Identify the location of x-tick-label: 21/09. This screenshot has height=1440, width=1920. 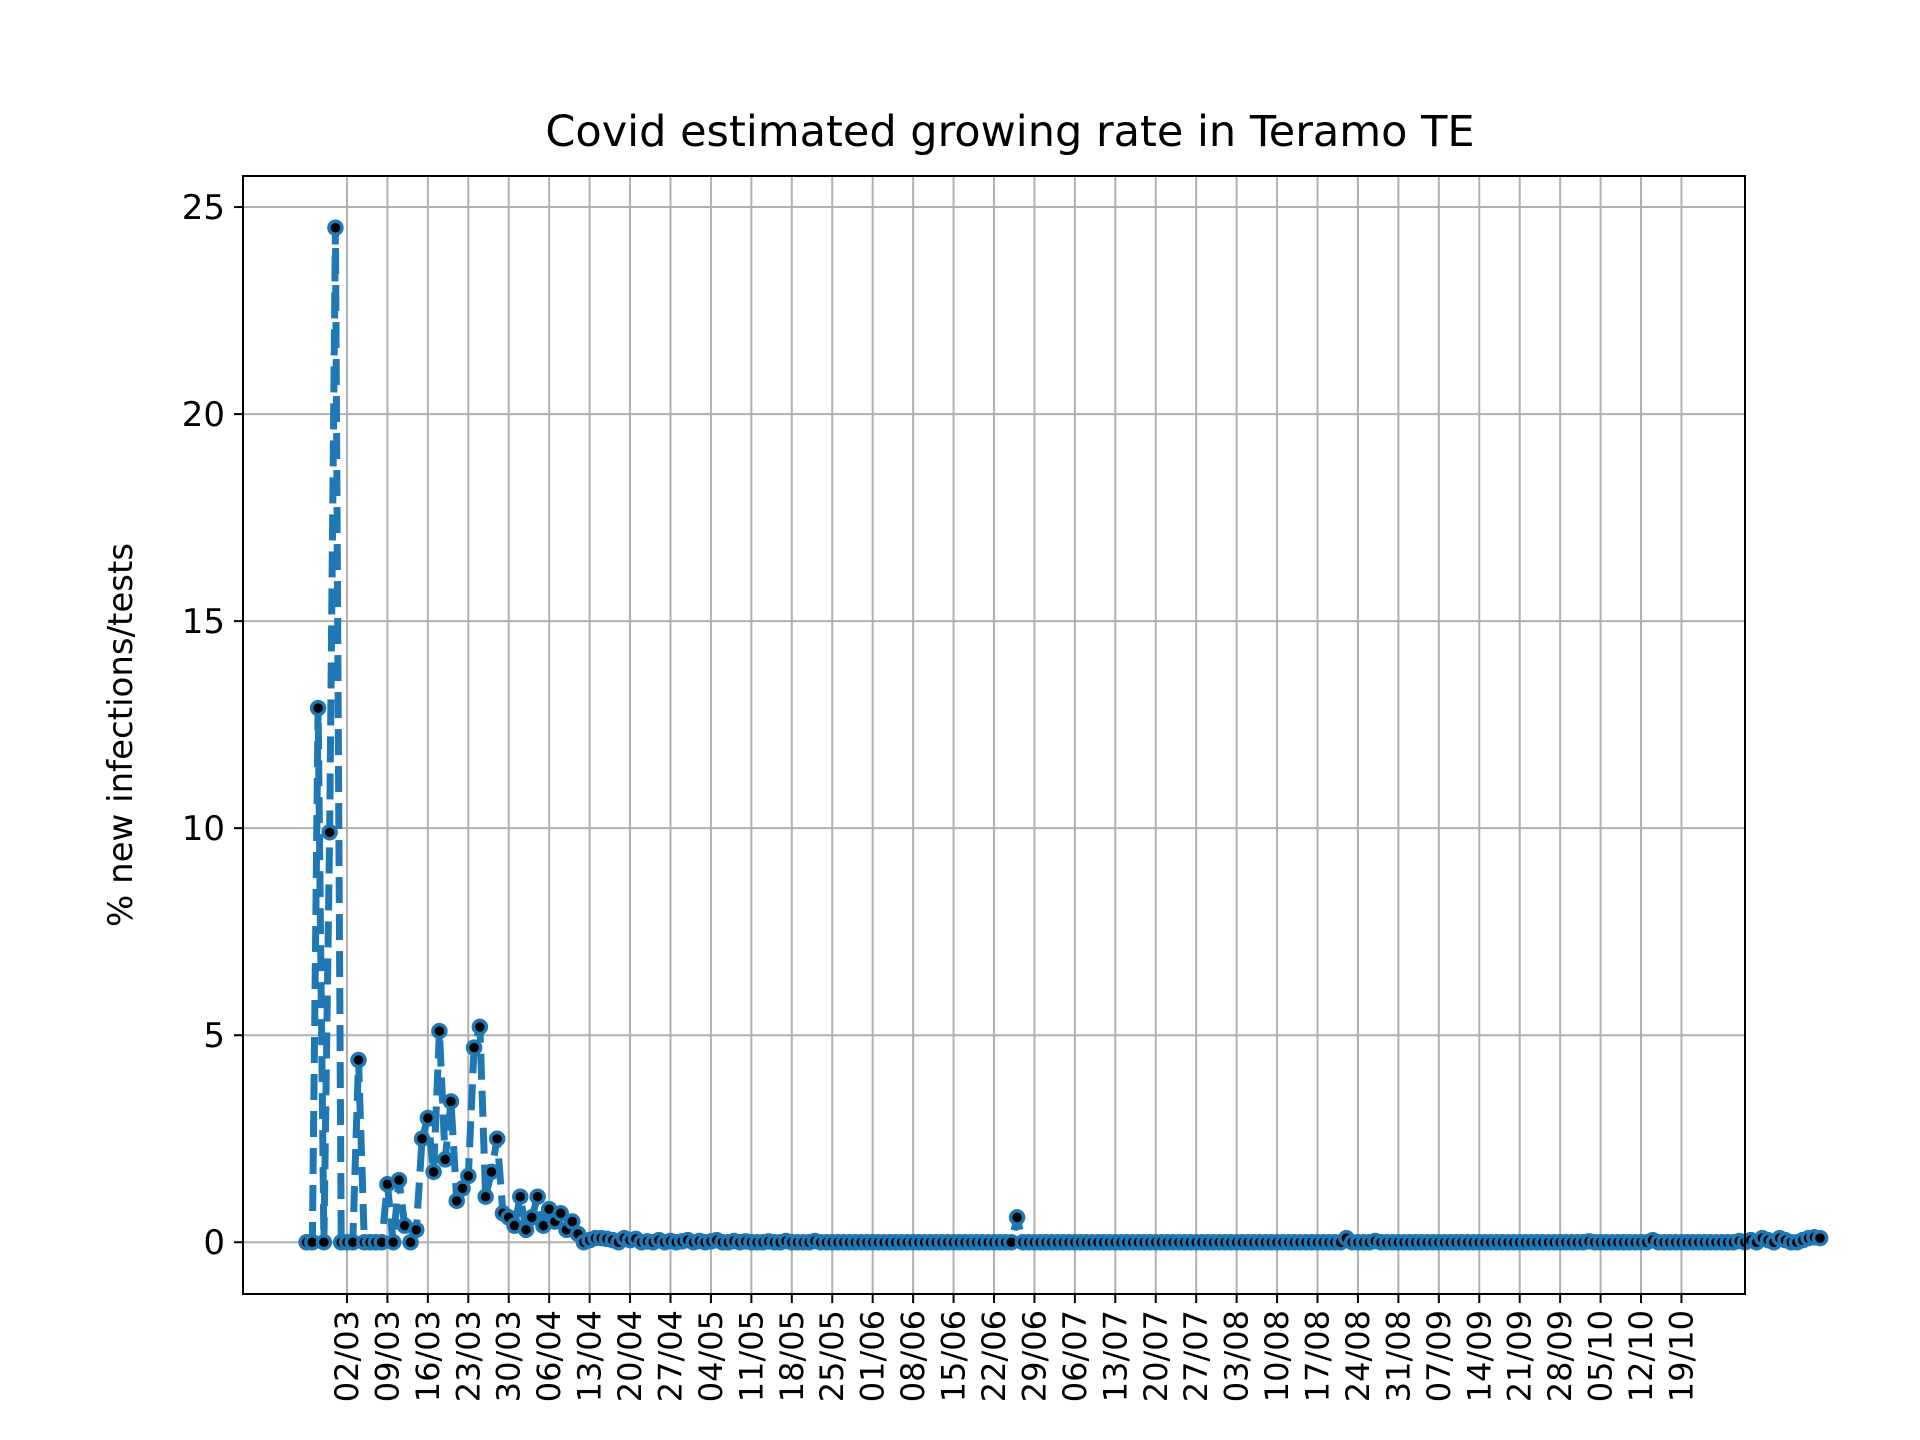
(1520, 1356).